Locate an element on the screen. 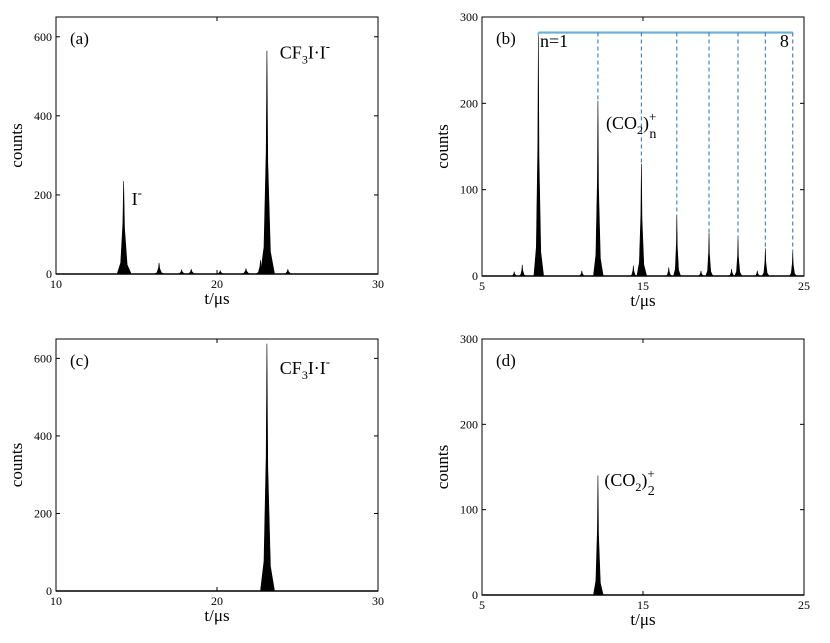 This screenshot has height=643, width=830. peak-annotation: n=1 is located at coordinates (554, 41).